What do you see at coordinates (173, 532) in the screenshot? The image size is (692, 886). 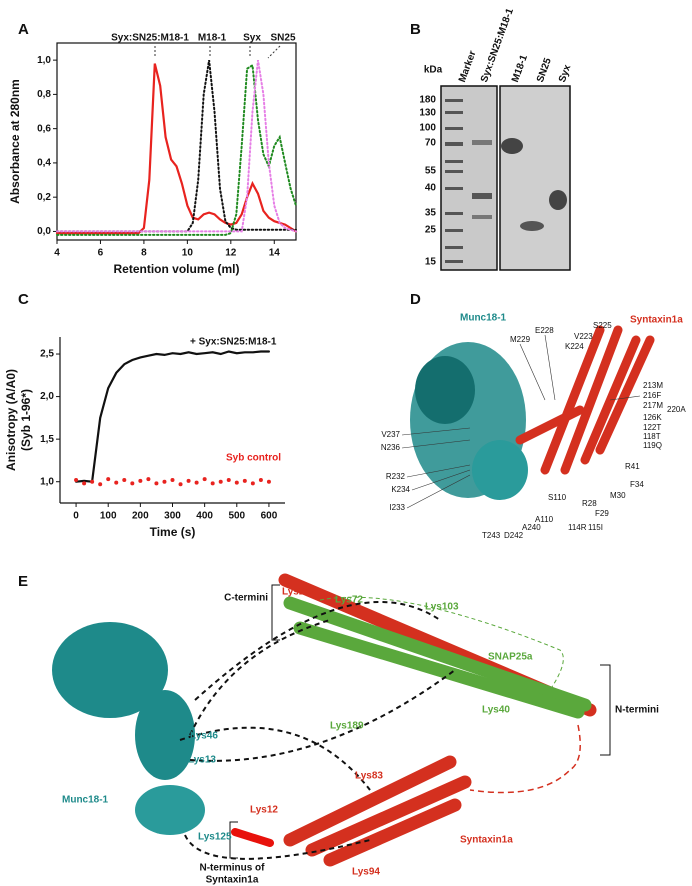 I see `x-axis-label: Time (s)` at bounding box center [173, 532].